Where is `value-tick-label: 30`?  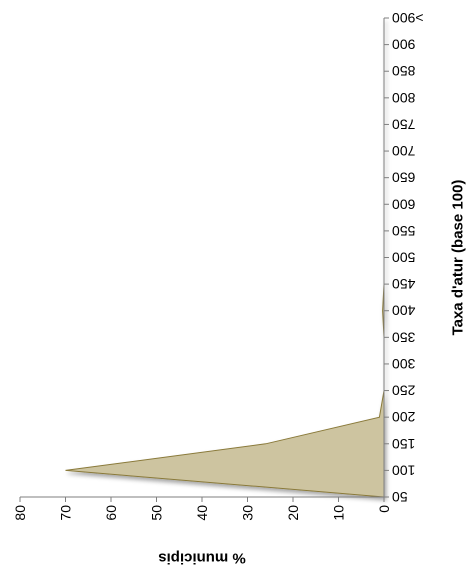 value-tick-label: 30 is located at coordinates (248, 513).